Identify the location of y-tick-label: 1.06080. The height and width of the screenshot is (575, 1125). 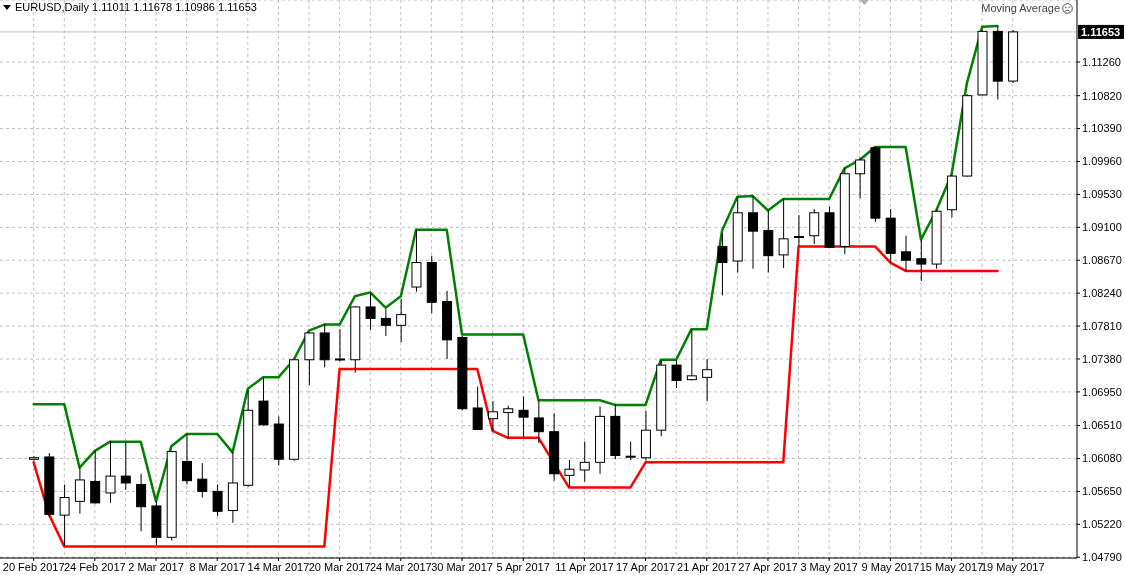
(1102, 458).